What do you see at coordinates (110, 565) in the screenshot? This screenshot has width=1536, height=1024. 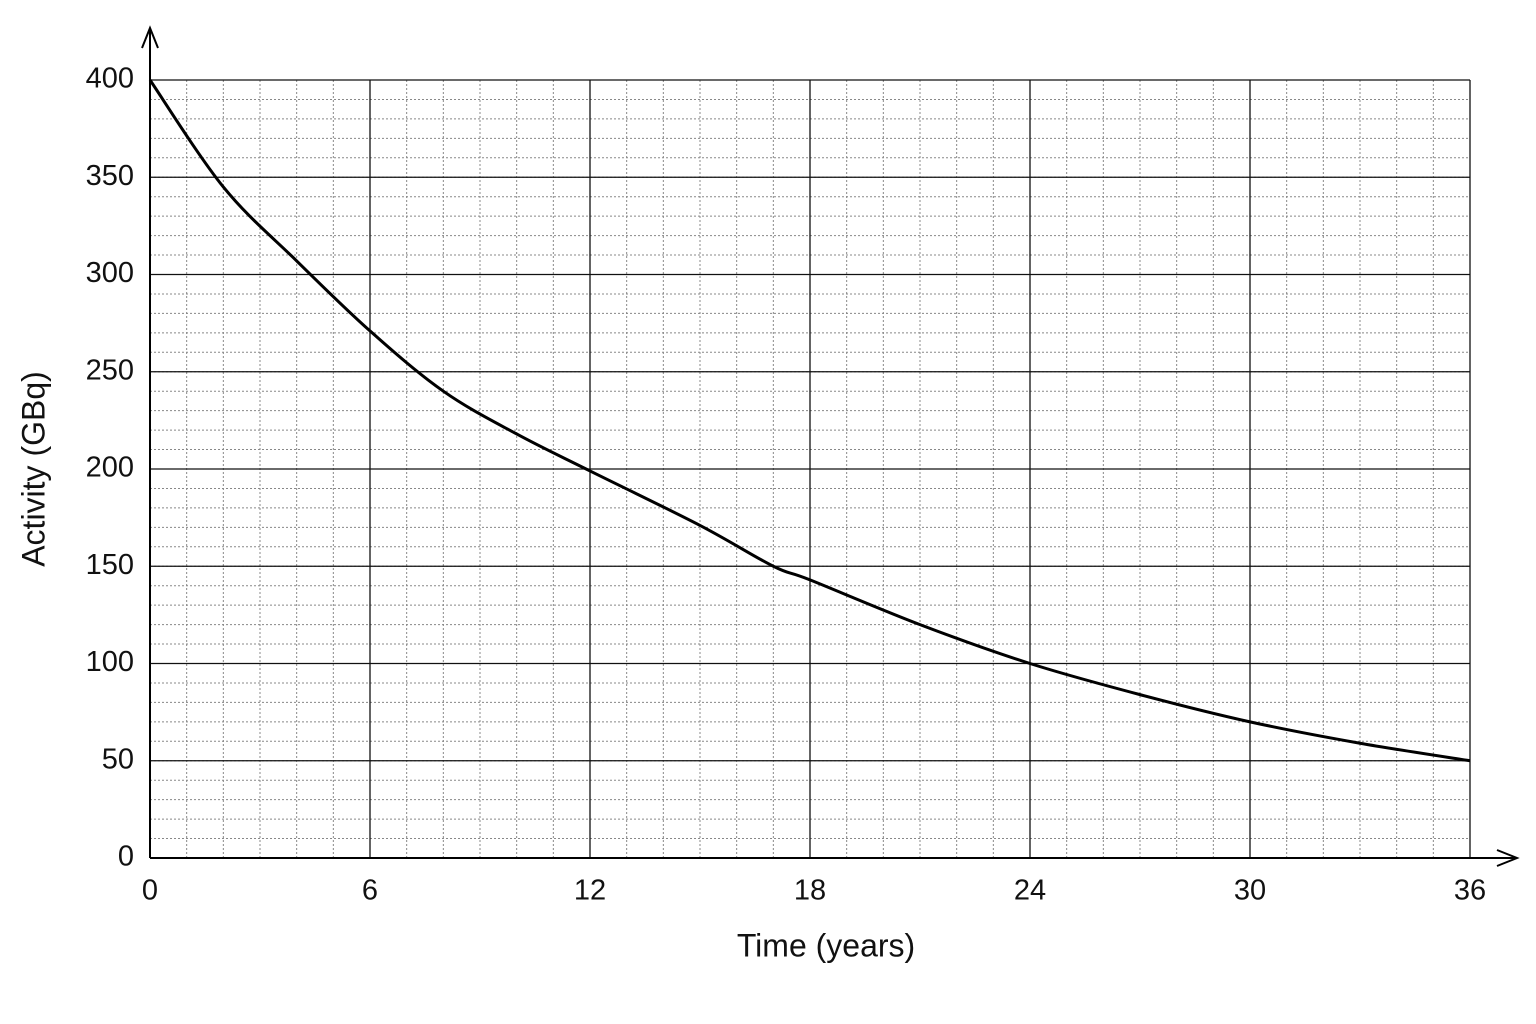 I see `y-tick-label: 150` at bounding box center [110, 565].